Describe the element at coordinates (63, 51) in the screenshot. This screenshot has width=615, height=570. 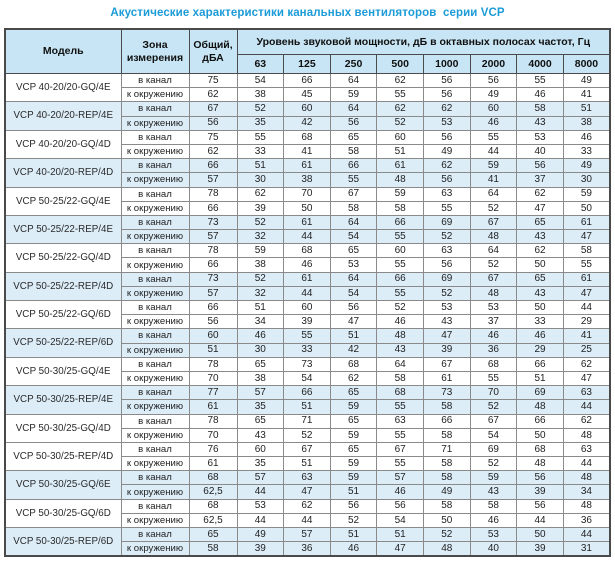
I see `header-model: Модель` at that location.